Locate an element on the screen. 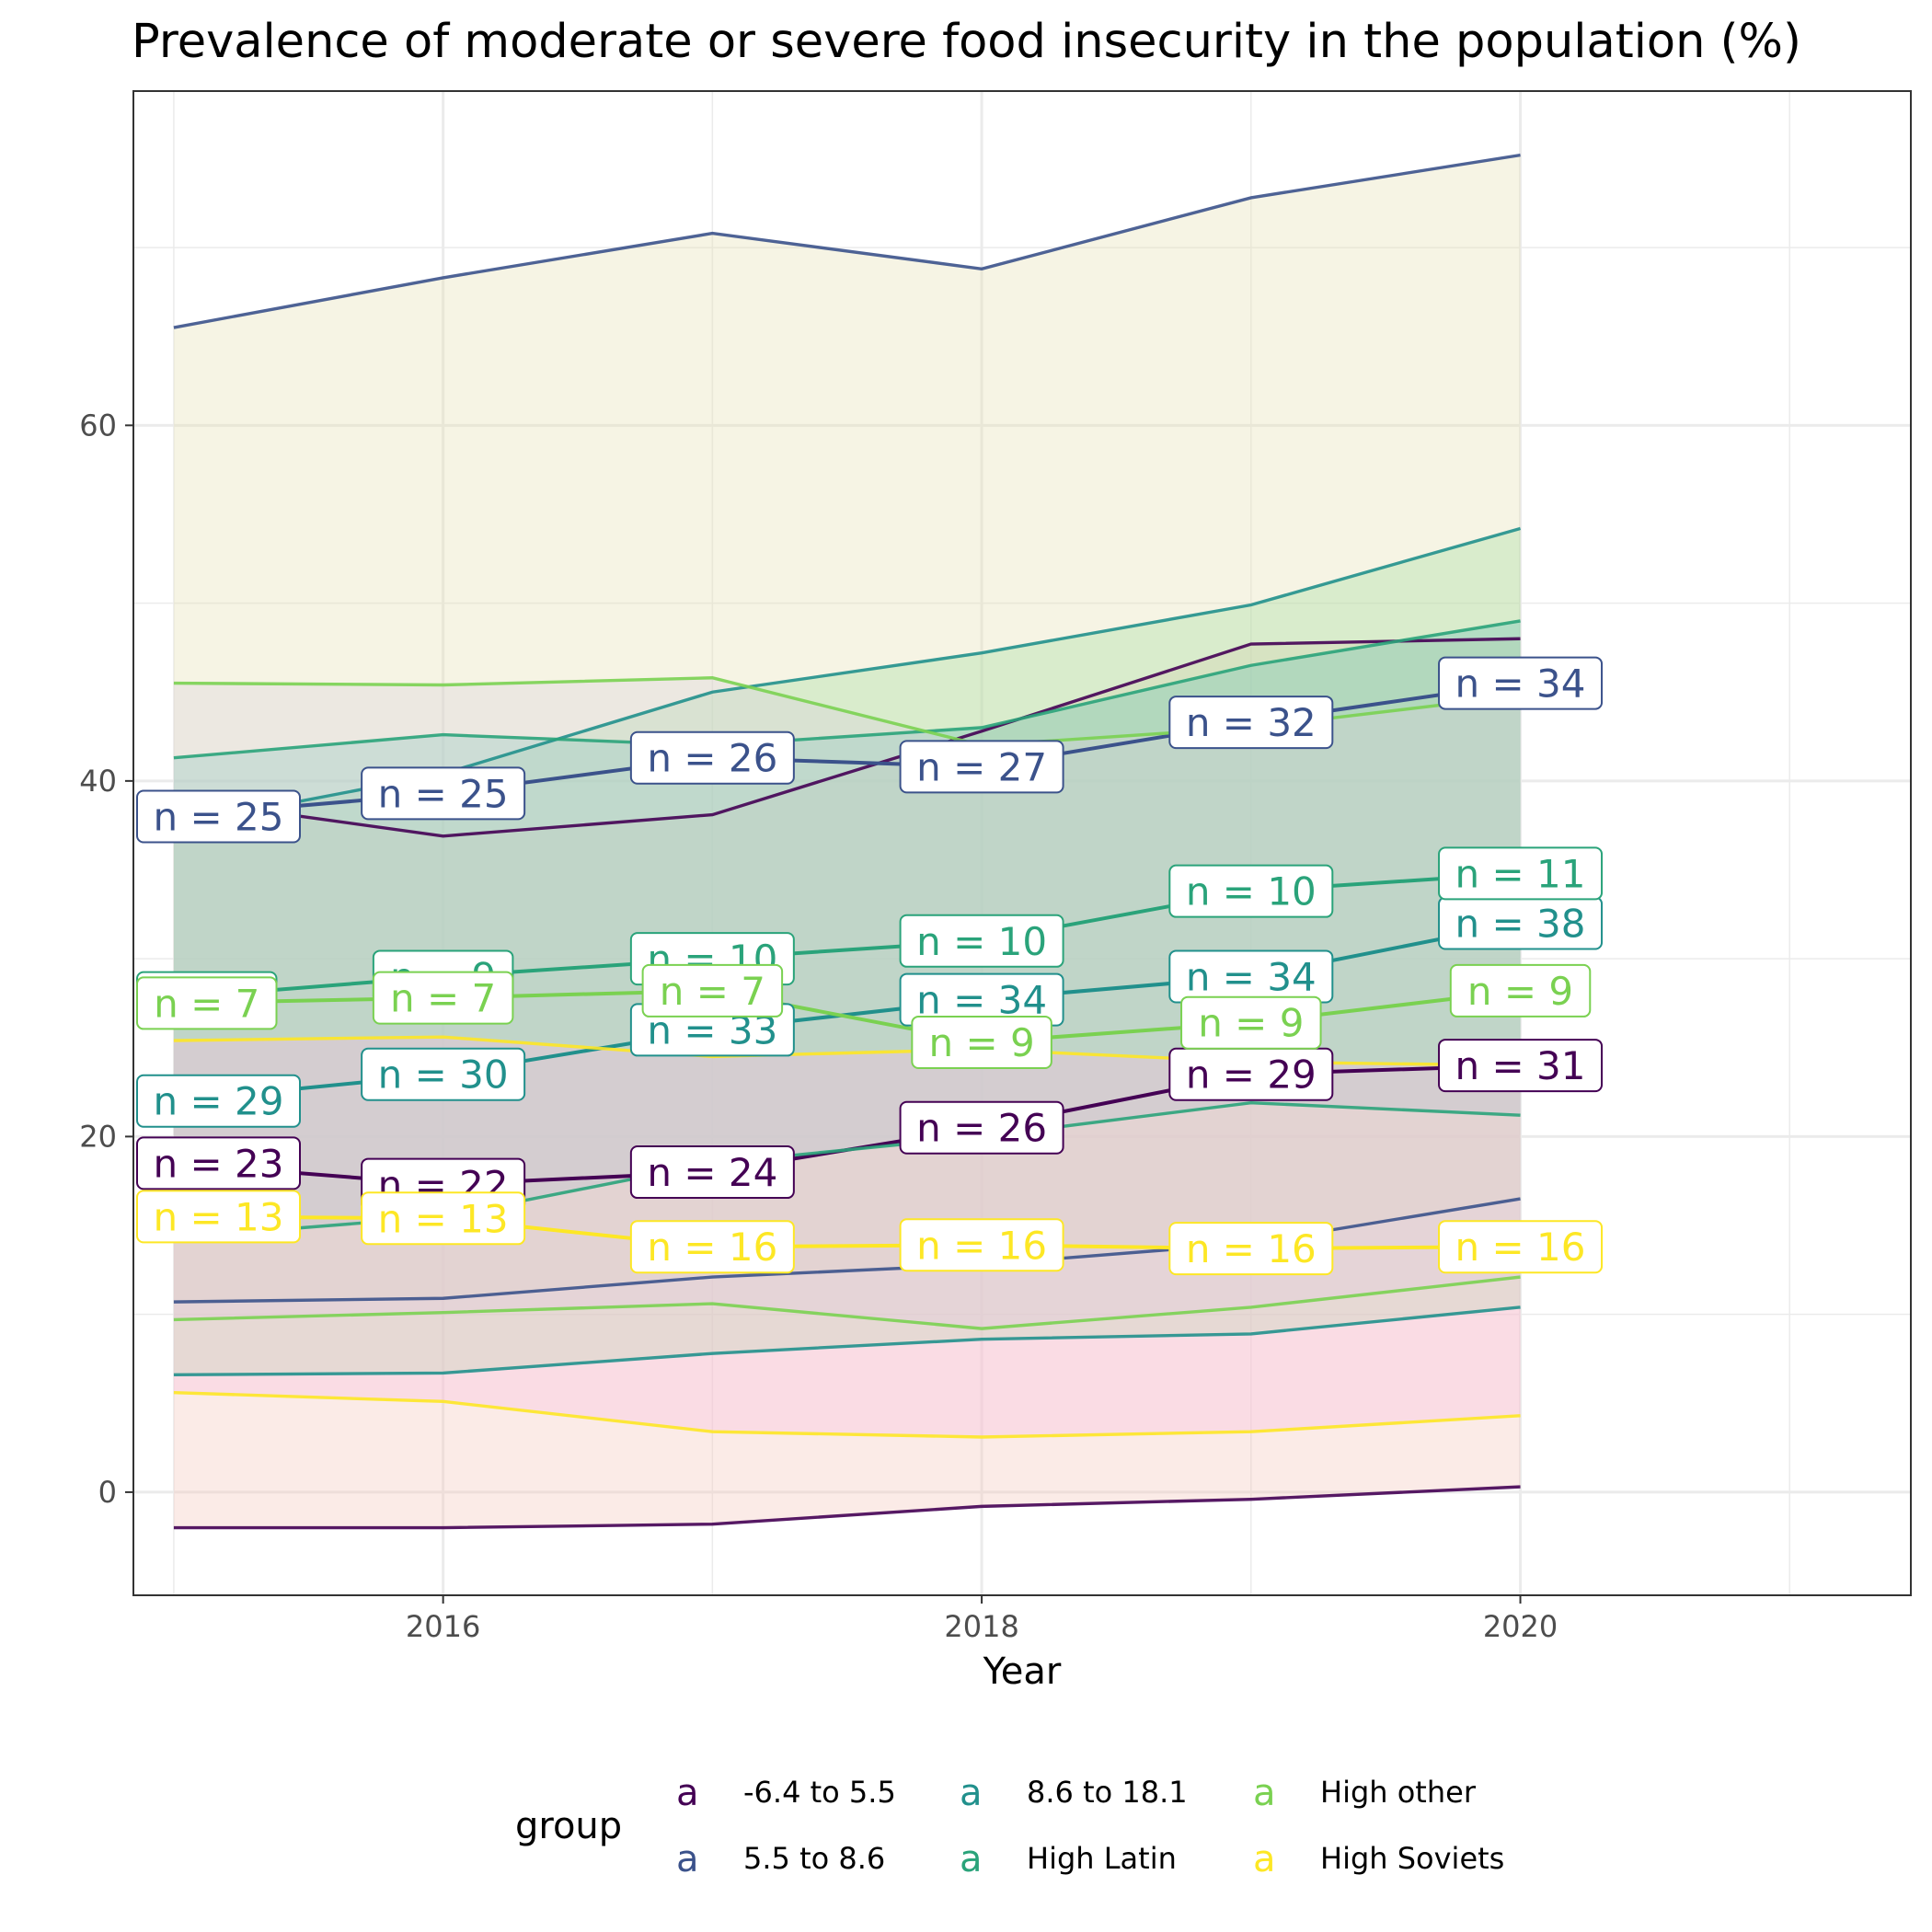  count-label: n = 24 is located at coordinates (712, 1172).